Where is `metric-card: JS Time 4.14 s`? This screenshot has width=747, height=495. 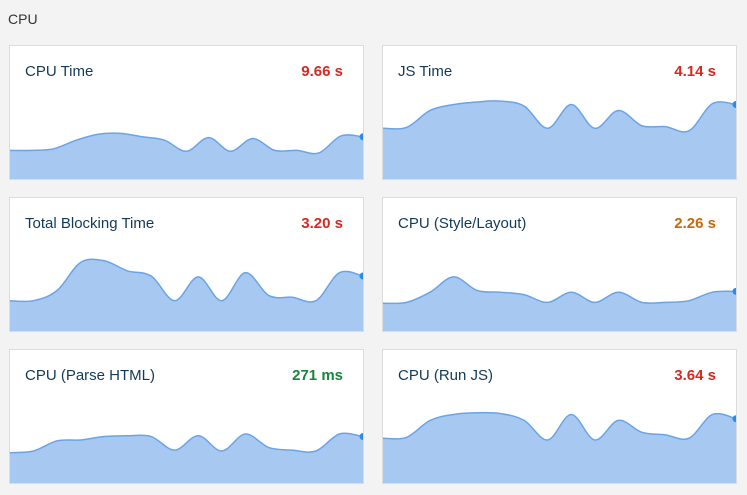
metric-card: JS Time 4.14 s is located at coordinates (559, 112).